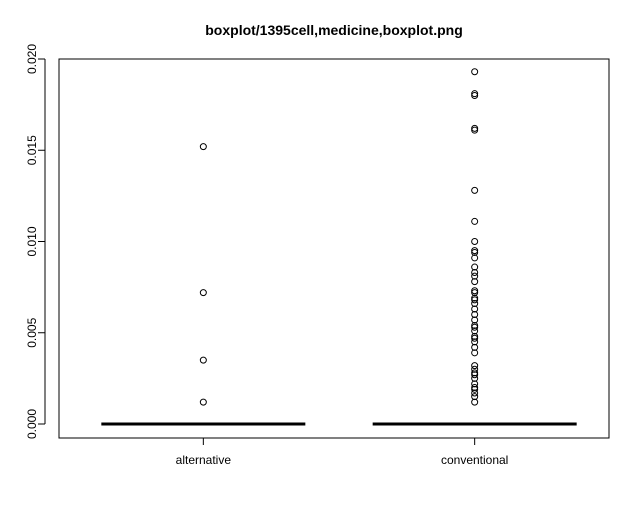  Describe the element at coordinates (32, 424) in the screenshot. I see `y-tick-label: 0.000` at that location.